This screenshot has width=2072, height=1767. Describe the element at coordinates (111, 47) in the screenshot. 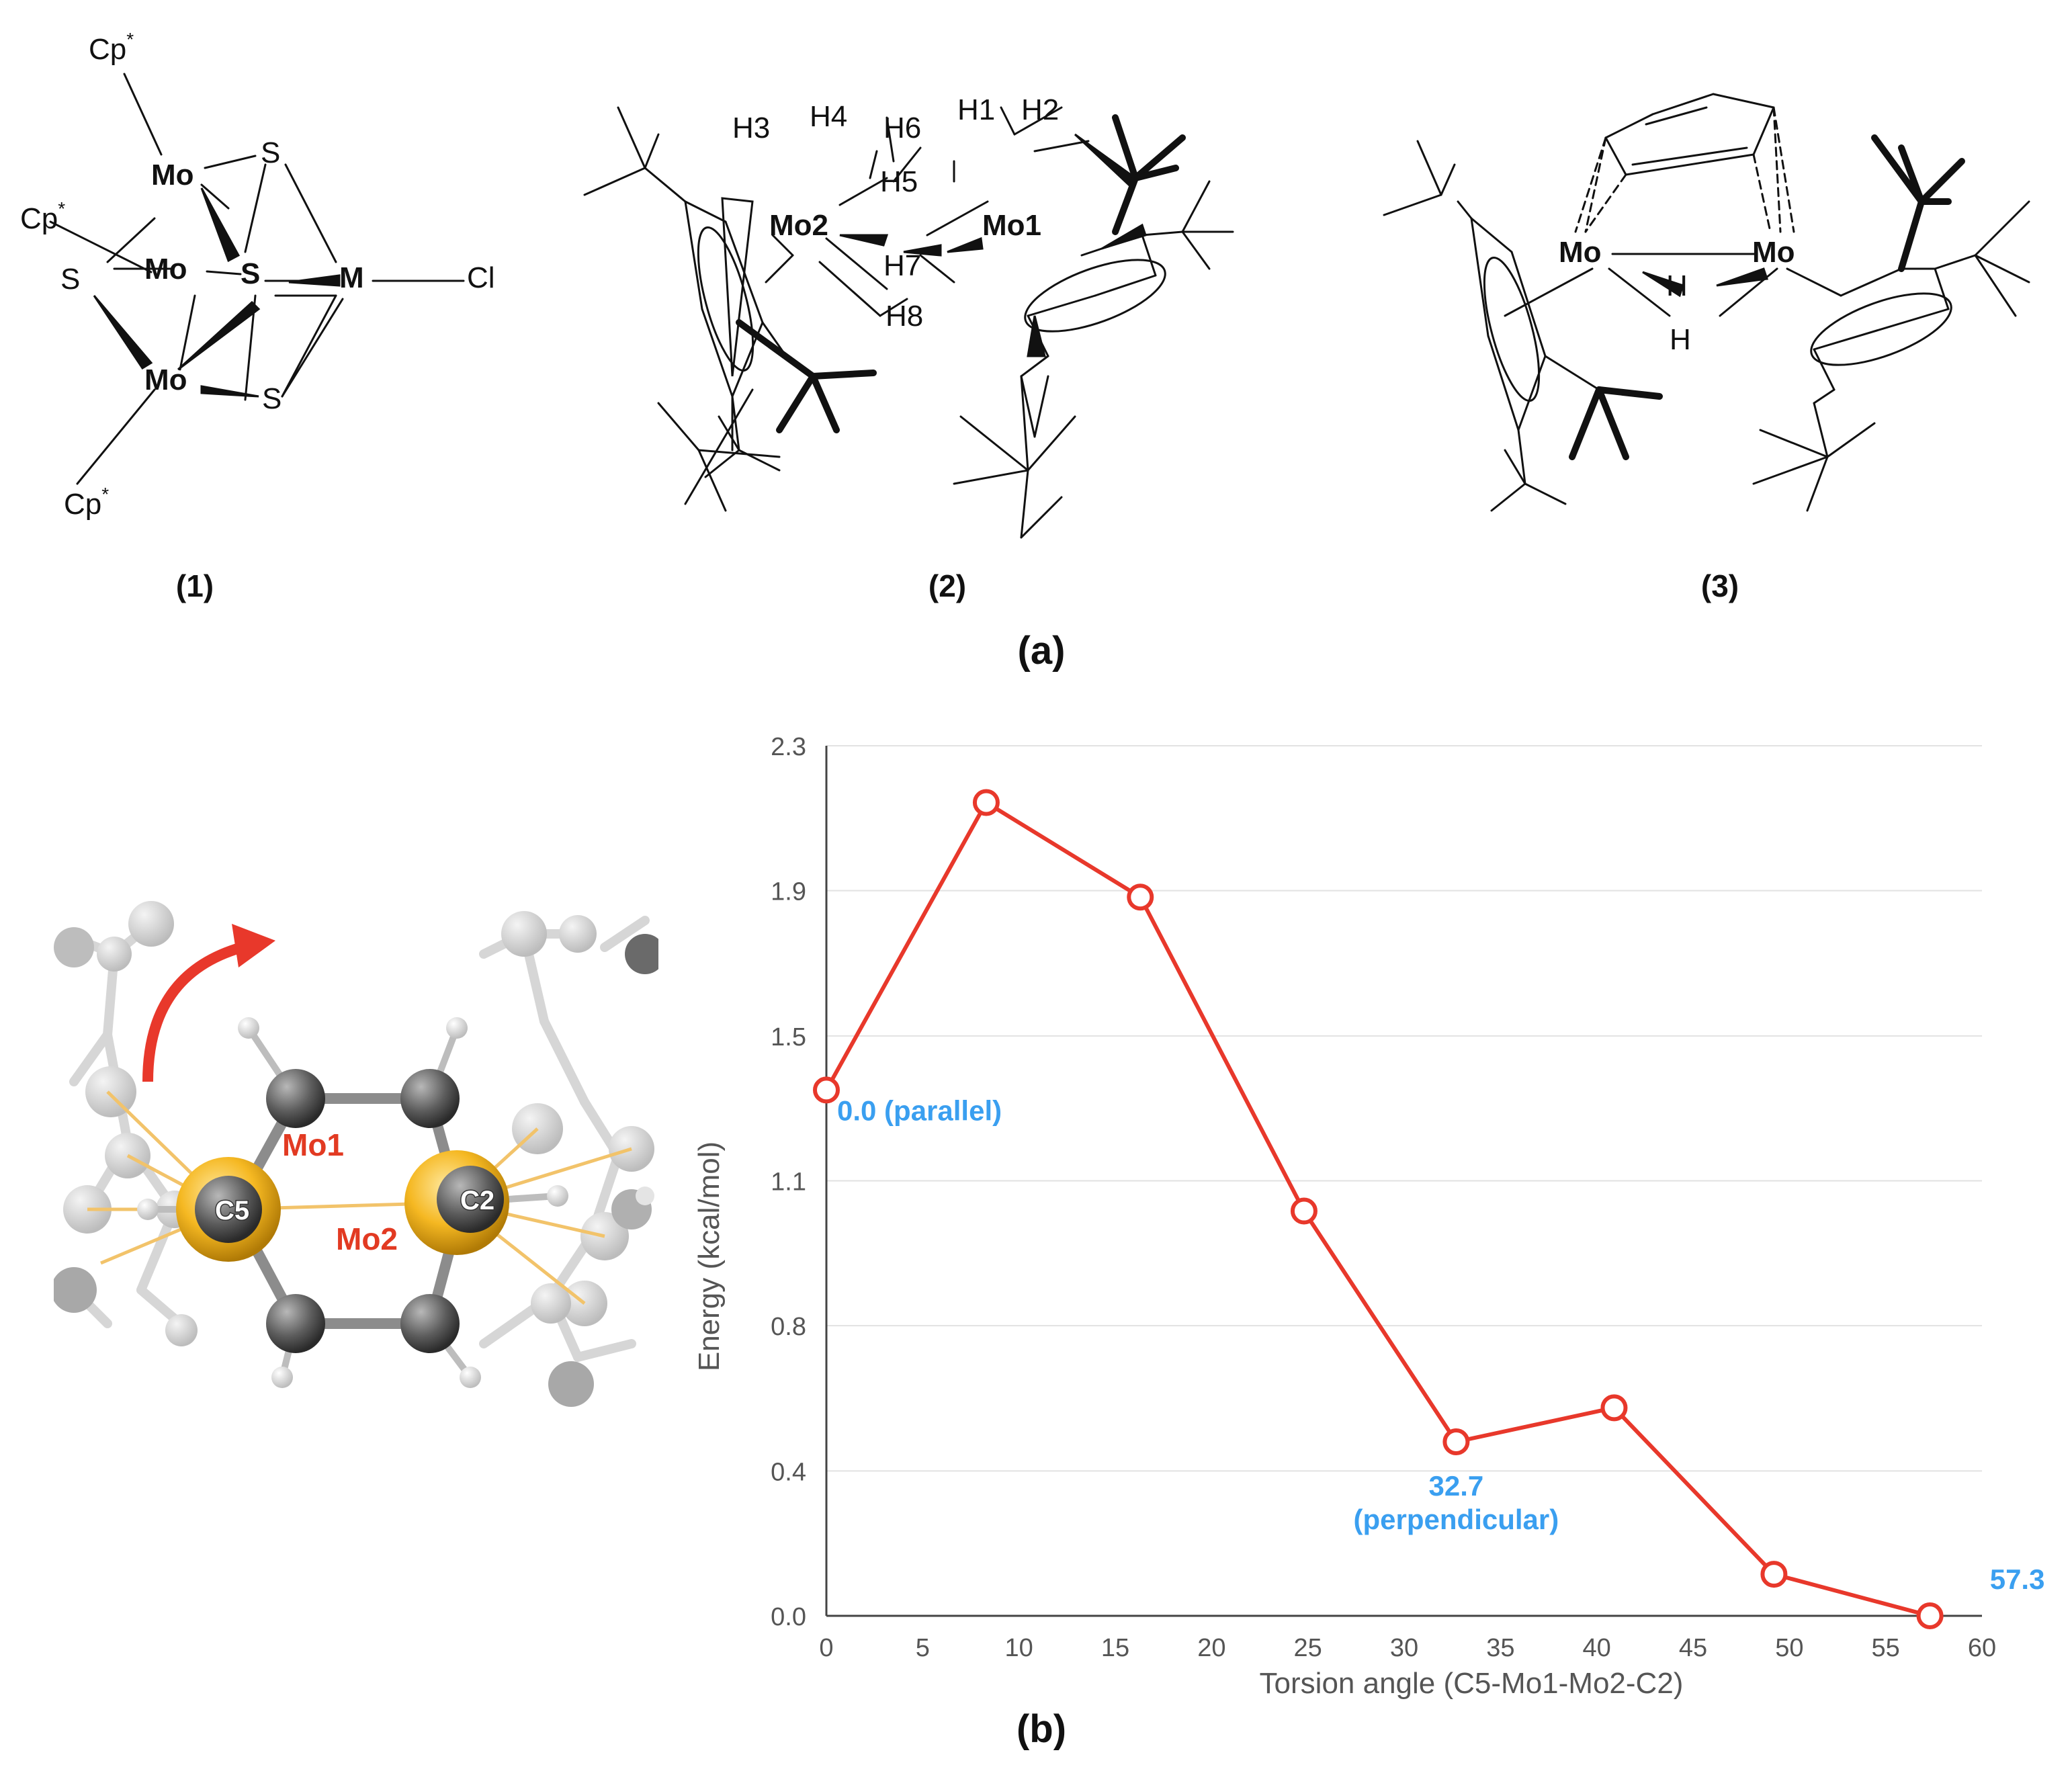

I see `cp-label-top: Cp*` at that location.